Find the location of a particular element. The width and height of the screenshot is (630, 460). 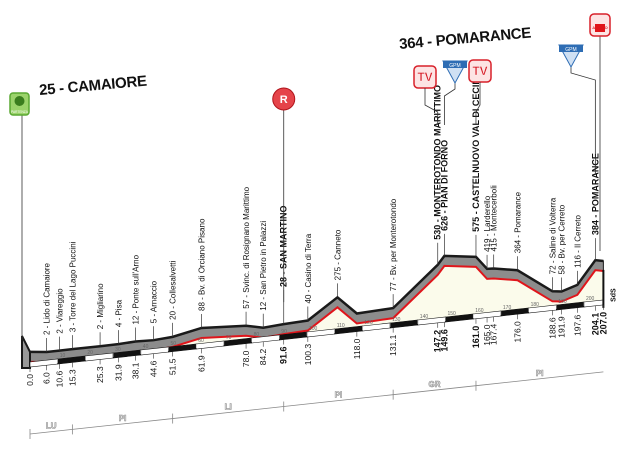

km-label: 161.0 is located at coordinates (476, 337).